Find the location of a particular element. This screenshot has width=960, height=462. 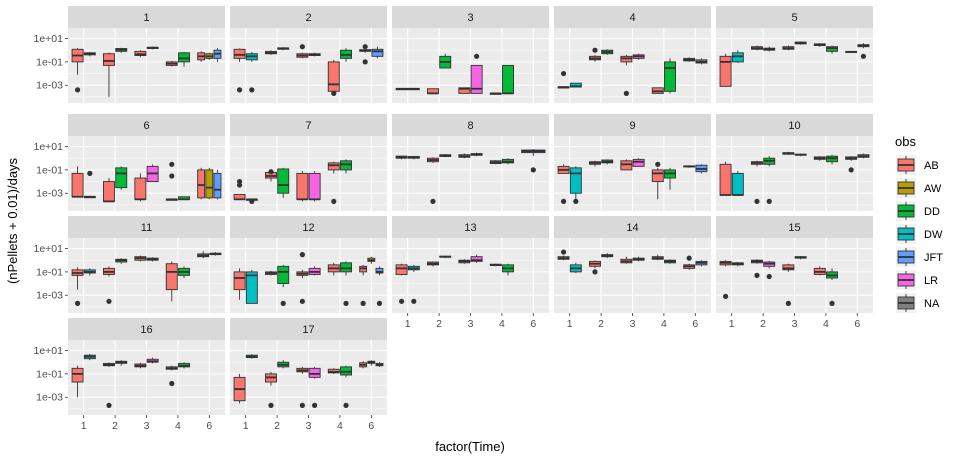

legend-label: AB is located at coordinates (931, 166).